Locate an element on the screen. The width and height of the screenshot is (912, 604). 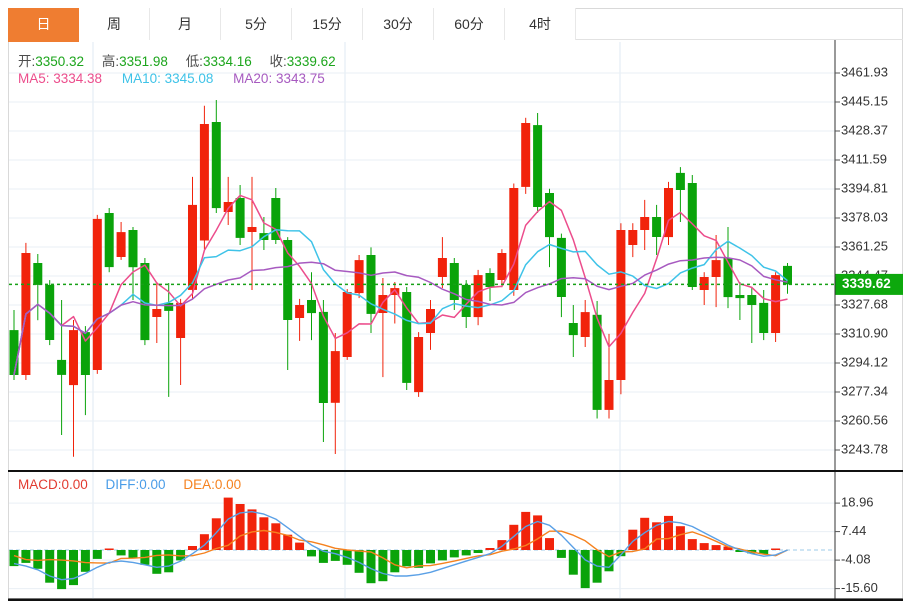
macd-value: MACD:0.00 is located at coordinates (53, 484).